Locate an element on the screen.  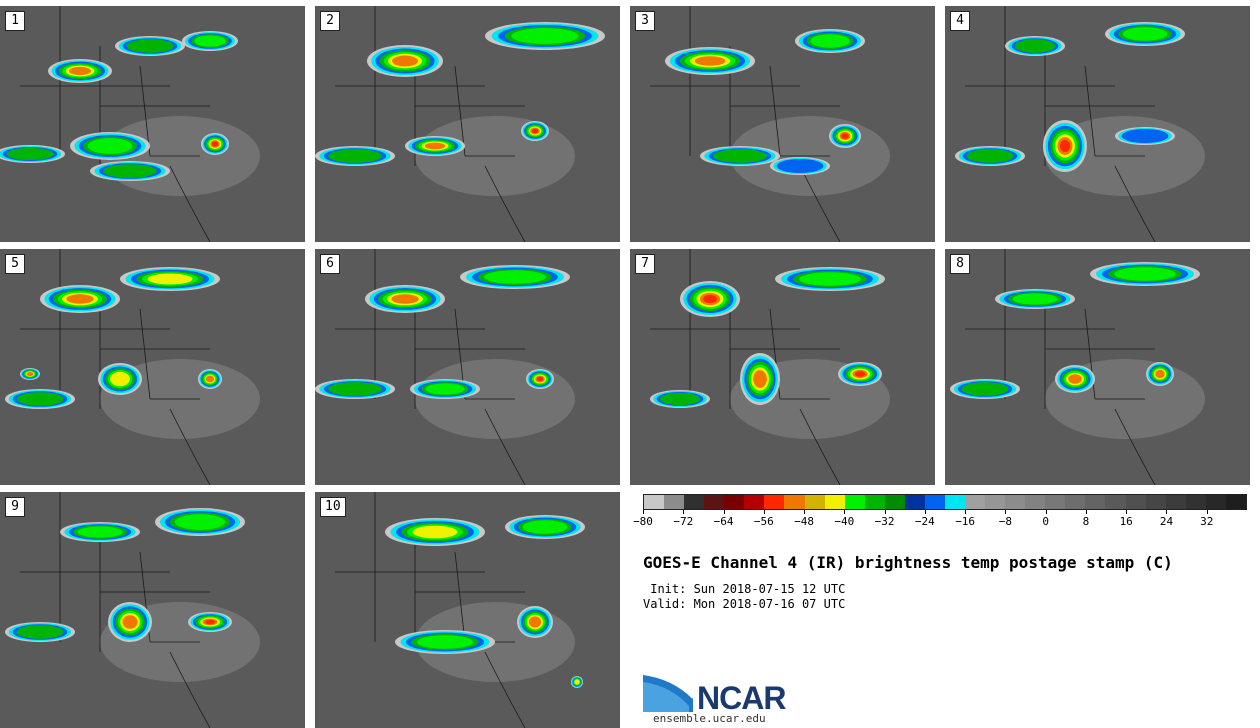
colorbar-tick-label: −72 is located at coordinates (683, 521).